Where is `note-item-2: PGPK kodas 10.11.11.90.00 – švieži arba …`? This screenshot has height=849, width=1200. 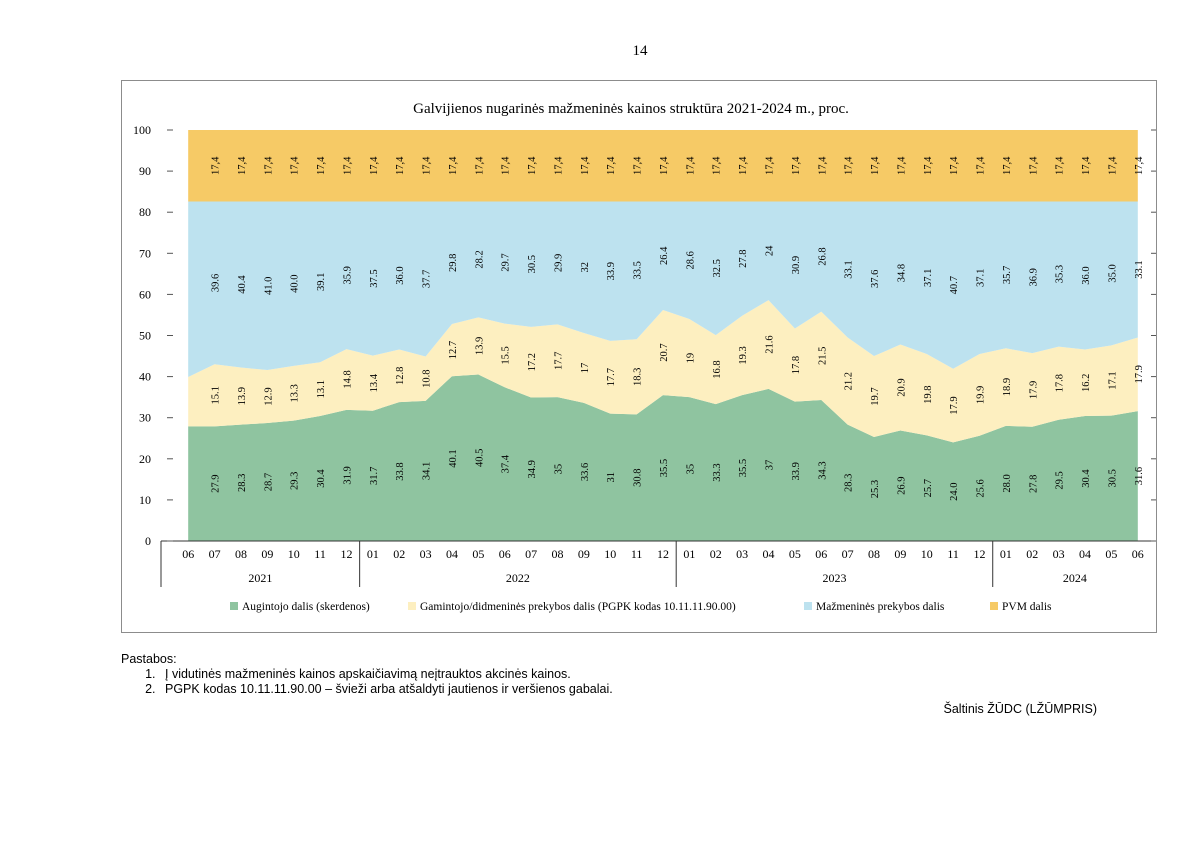
note-item-2: PGPK kodas 10.11.11.90.00 – švieži arba … is located at coordinates (386, 689).